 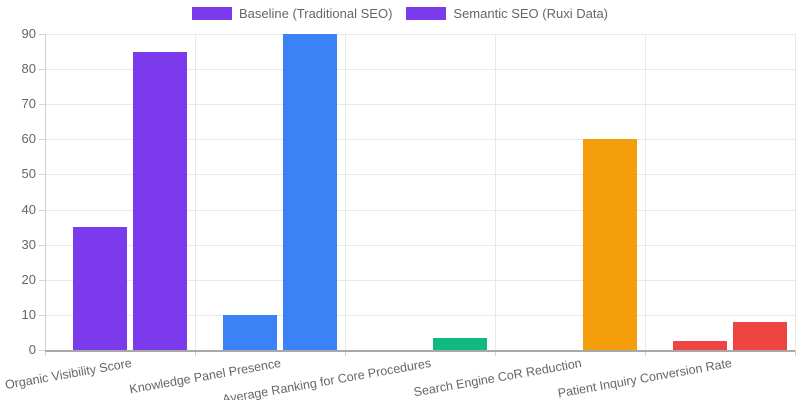 What do you see at coordinates (426, 13) in the screenshot?
I see `legend-swatch-semantic` at bounding box center [426, 13].